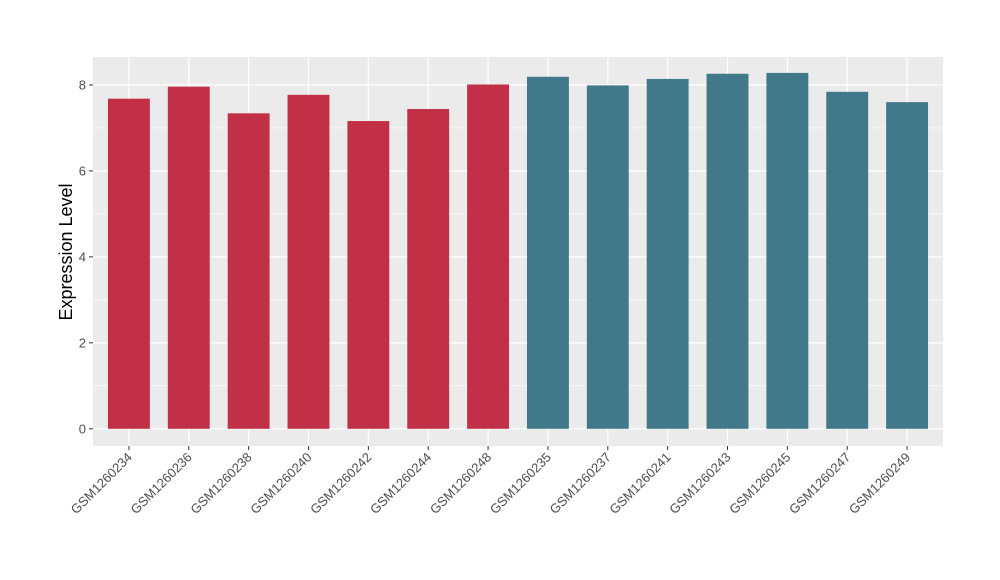 The width and height of the screenshot is (1000, 580). What do you see at coordinates (667, 253) in the screenshot?
I see `bar-GSM1260241` at bounding box center [667, 253].